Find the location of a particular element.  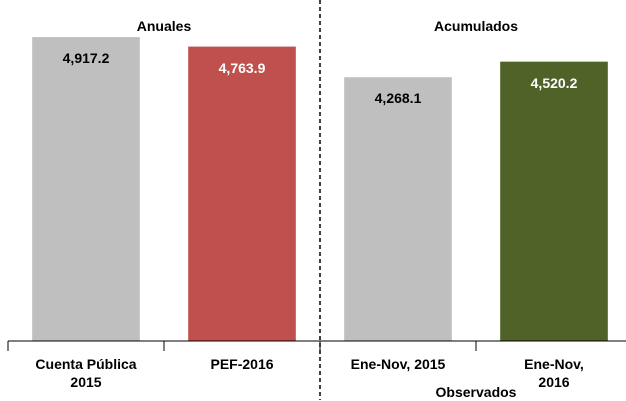

group-label: Anuales is located at coordinates (164, 26).